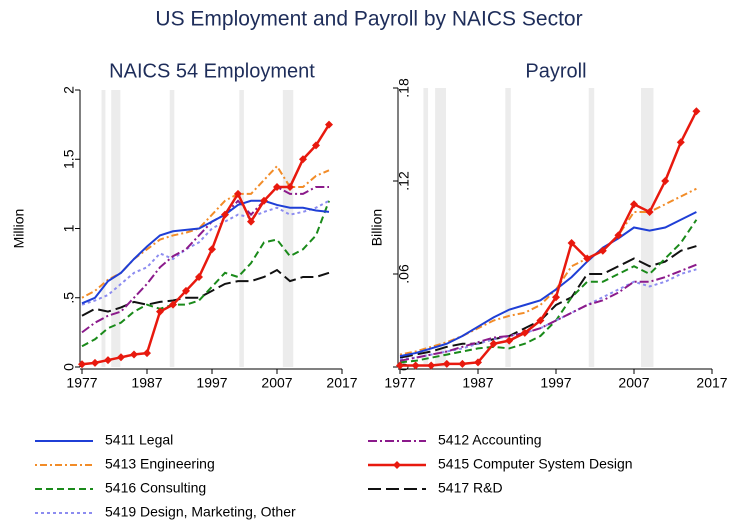 This screenshot has height=529, width=738. What do you see at coordinates (69, 228) in the screenshot?
I see `y-tick-label: 1` at bounding box center [69, 228].